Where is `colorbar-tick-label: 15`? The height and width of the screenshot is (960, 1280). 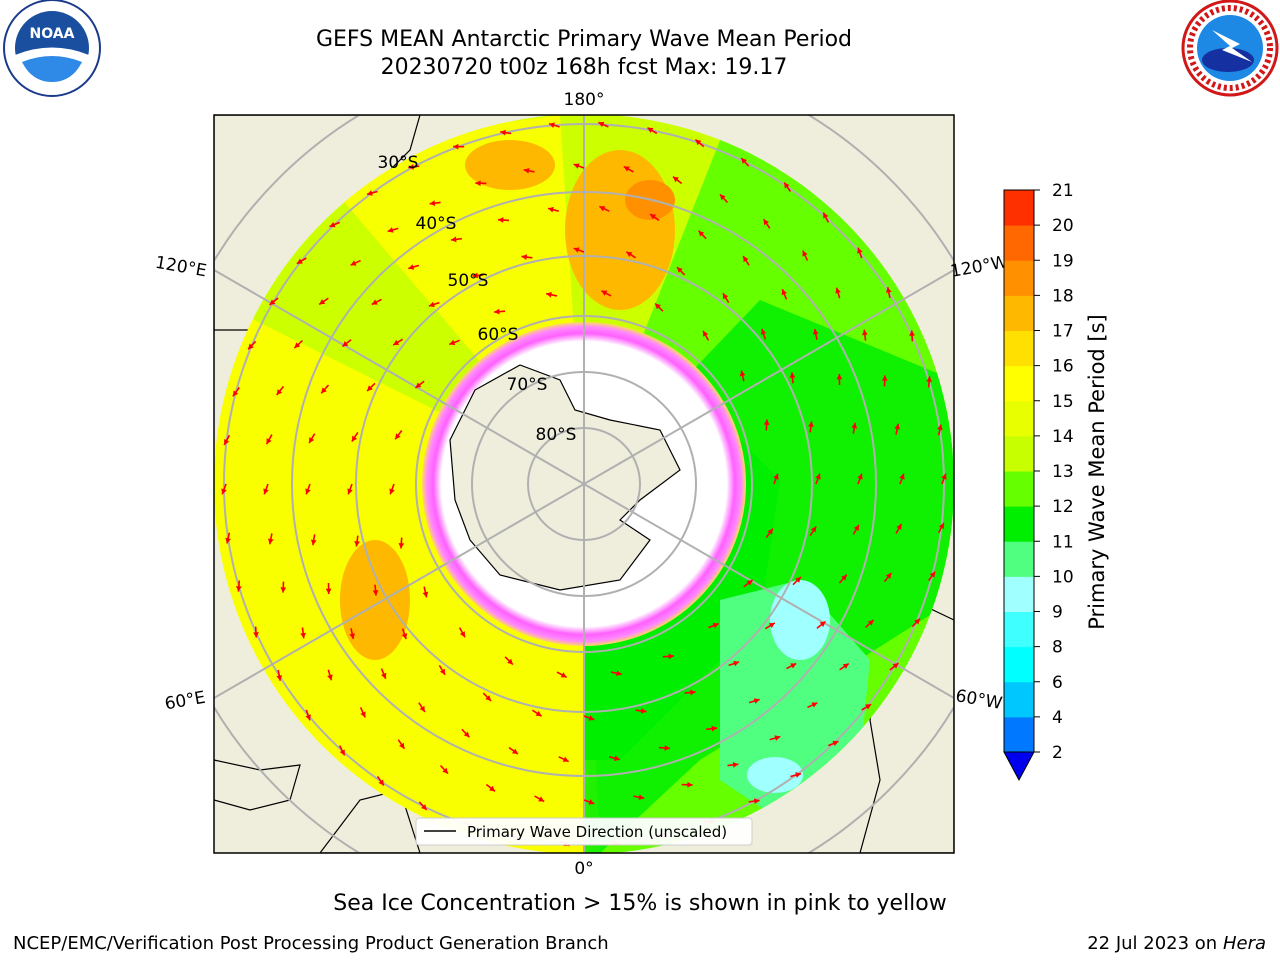 colorbar-tick-label: 15 is located at coordinates (1063, 402).